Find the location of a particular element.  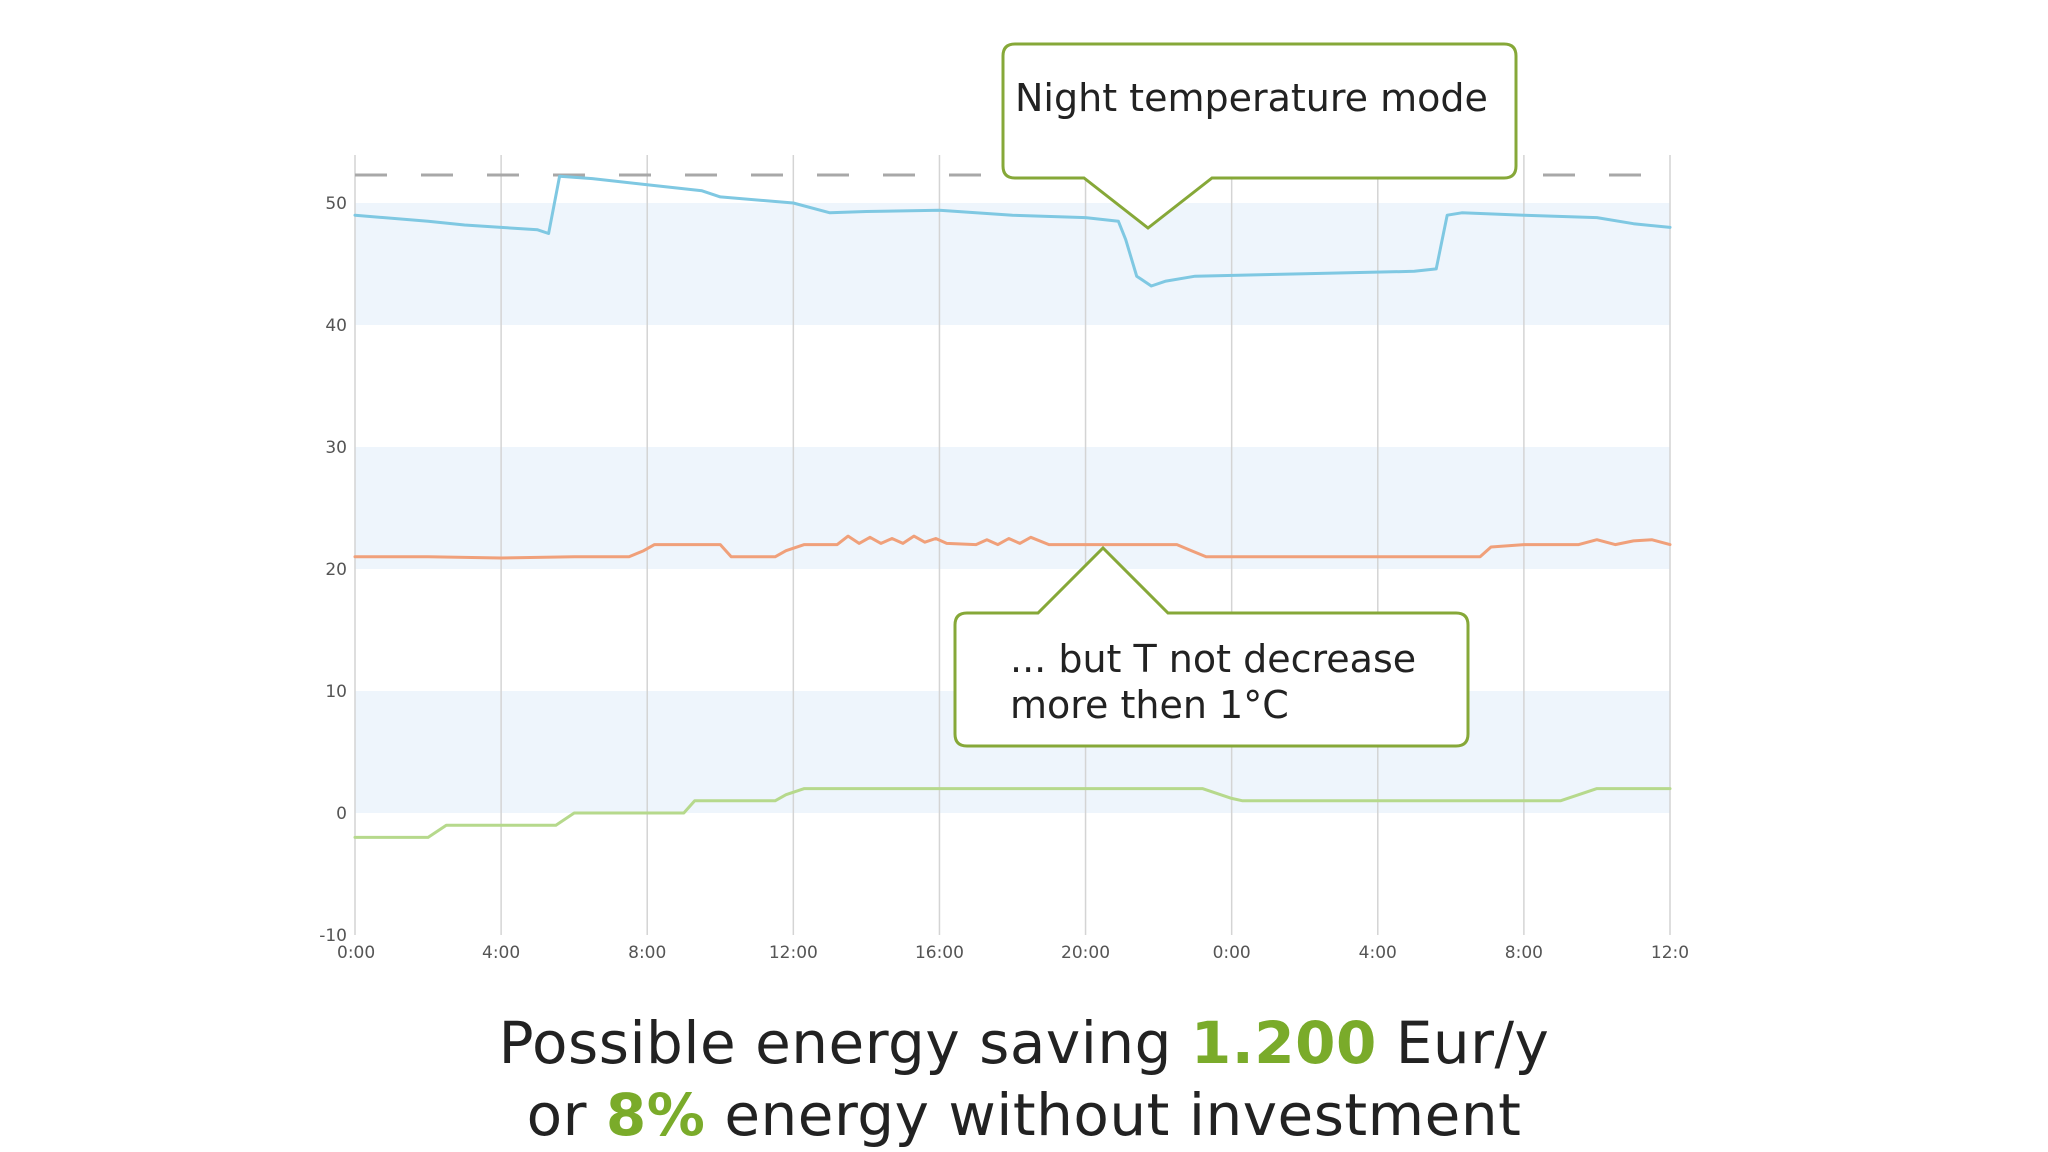

callout-temperature-line-2: more then 1°C is located at coordinates (1149, 705).